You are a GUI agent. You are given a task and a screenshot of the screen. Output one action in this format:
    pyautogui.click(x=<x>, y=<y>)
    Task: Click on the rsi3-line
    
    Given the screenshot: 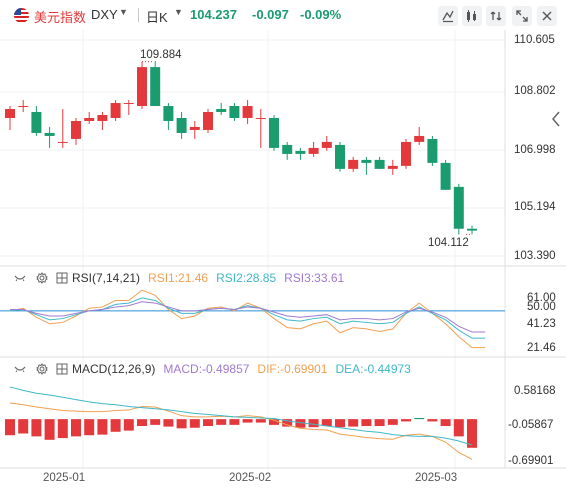 What is the action you would take?
    pyautogui.click(x=248, y=317)
    